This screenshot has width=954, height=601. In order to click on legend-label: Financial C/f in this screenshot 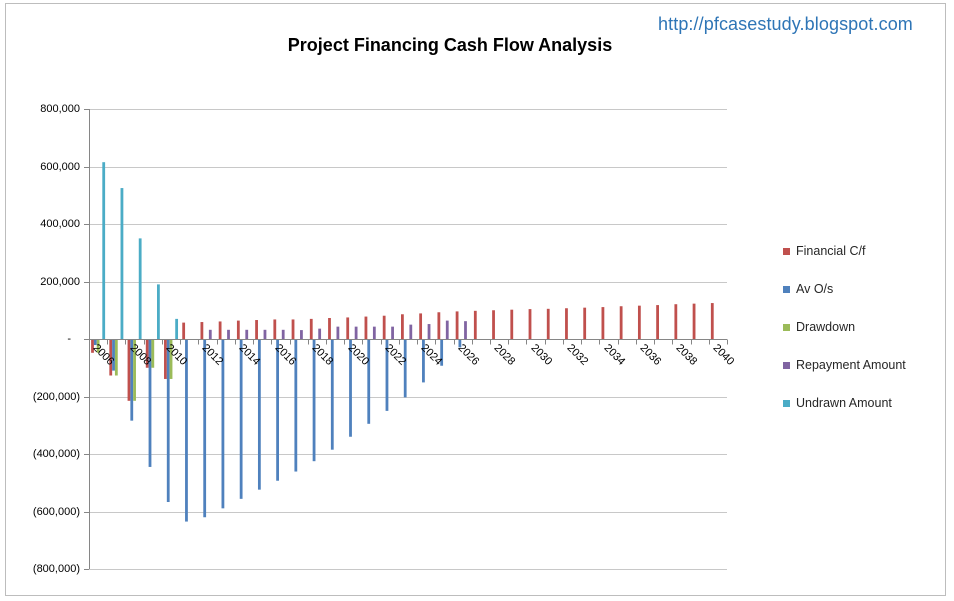, I will do `click(831, 251)`.